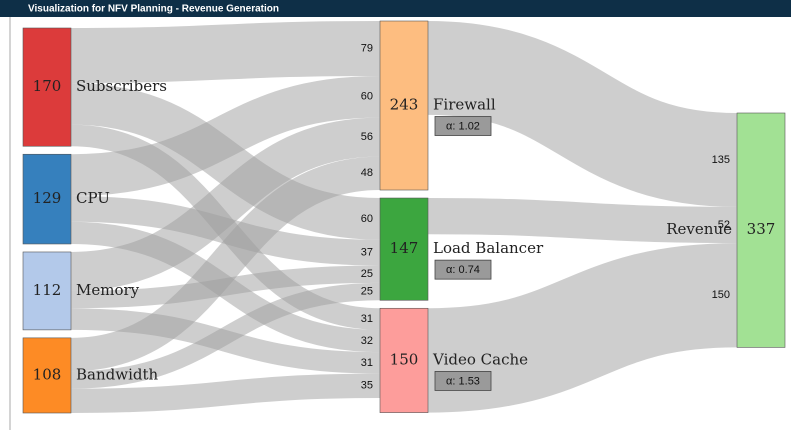 The width and height of the screenshot is (791, 430). I want to click on node-value: 150, so click(404, 359).